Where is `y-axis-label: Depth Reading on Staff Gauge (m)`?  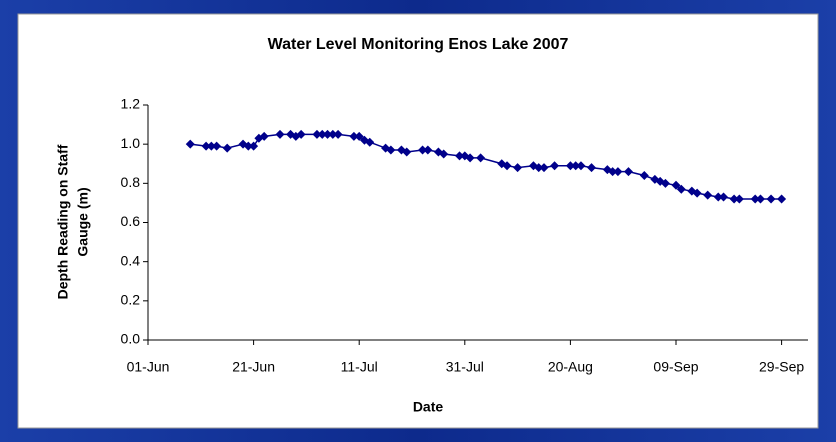 y-axis-label: Depth Reading on Staff Gauge (m) is located at coordinates (73, 221).